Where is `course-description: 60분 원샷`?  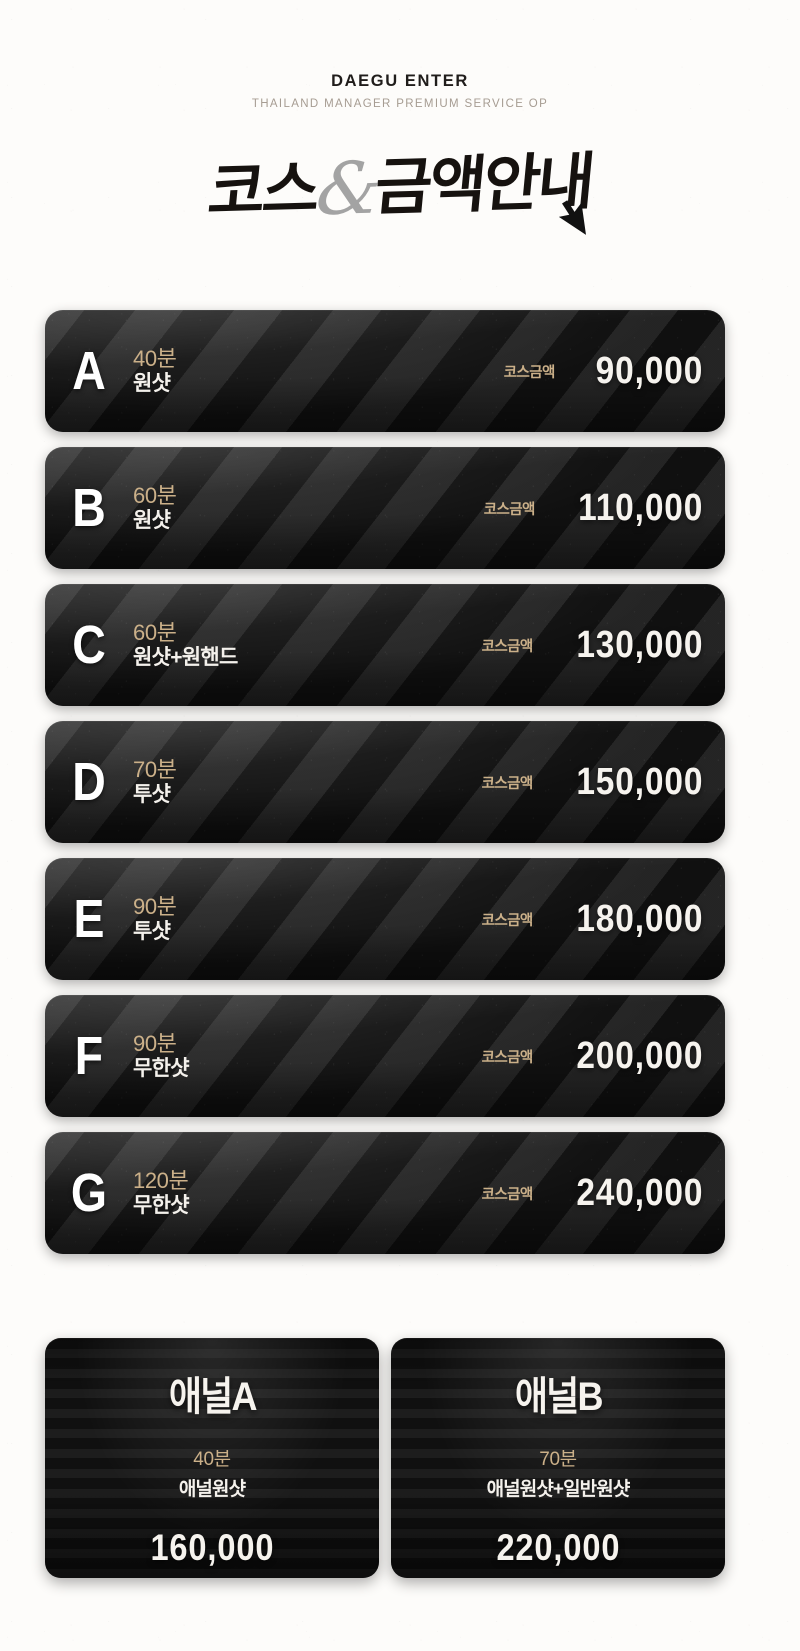 course-description: 60분 원샷 is located at coordinates (155, 508).